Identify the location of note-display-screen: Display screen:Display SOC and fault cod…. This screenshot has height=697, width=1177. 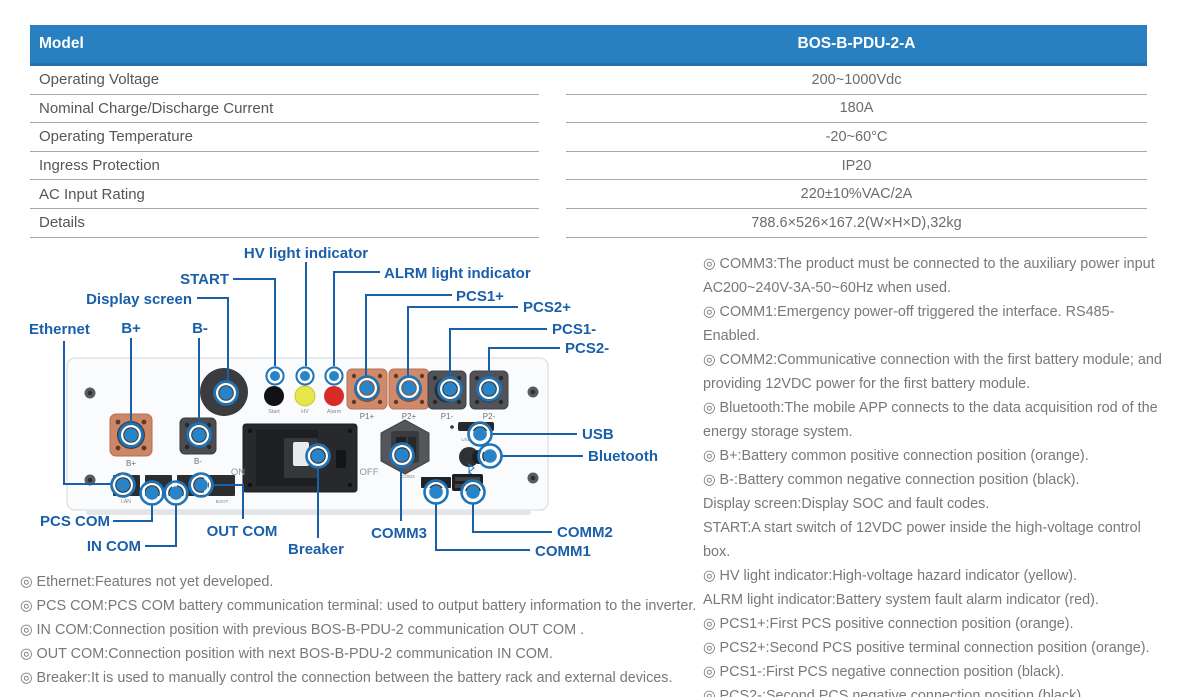
(846, 504).